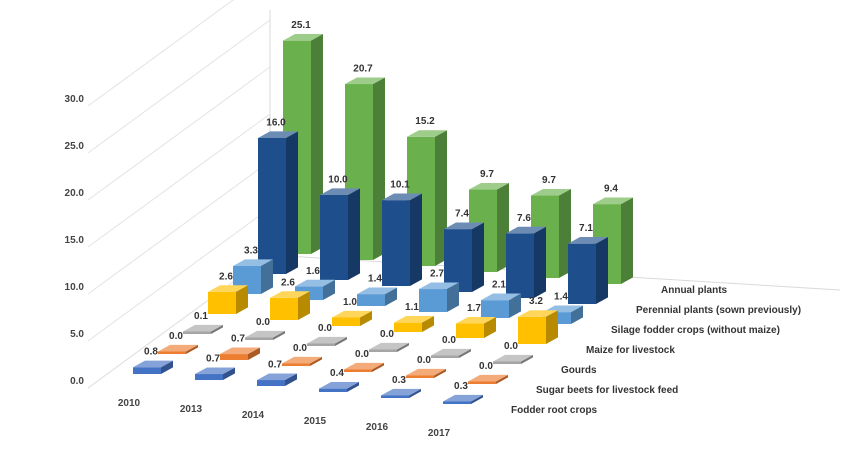 This screenshot has height=457, width=861. Describe the element at coordinates (75, 240) in the screenshot. I see `y-axis-ticks: 0.0 5.0 10.0 15.0 20.0 25.0 30.0` at that location.